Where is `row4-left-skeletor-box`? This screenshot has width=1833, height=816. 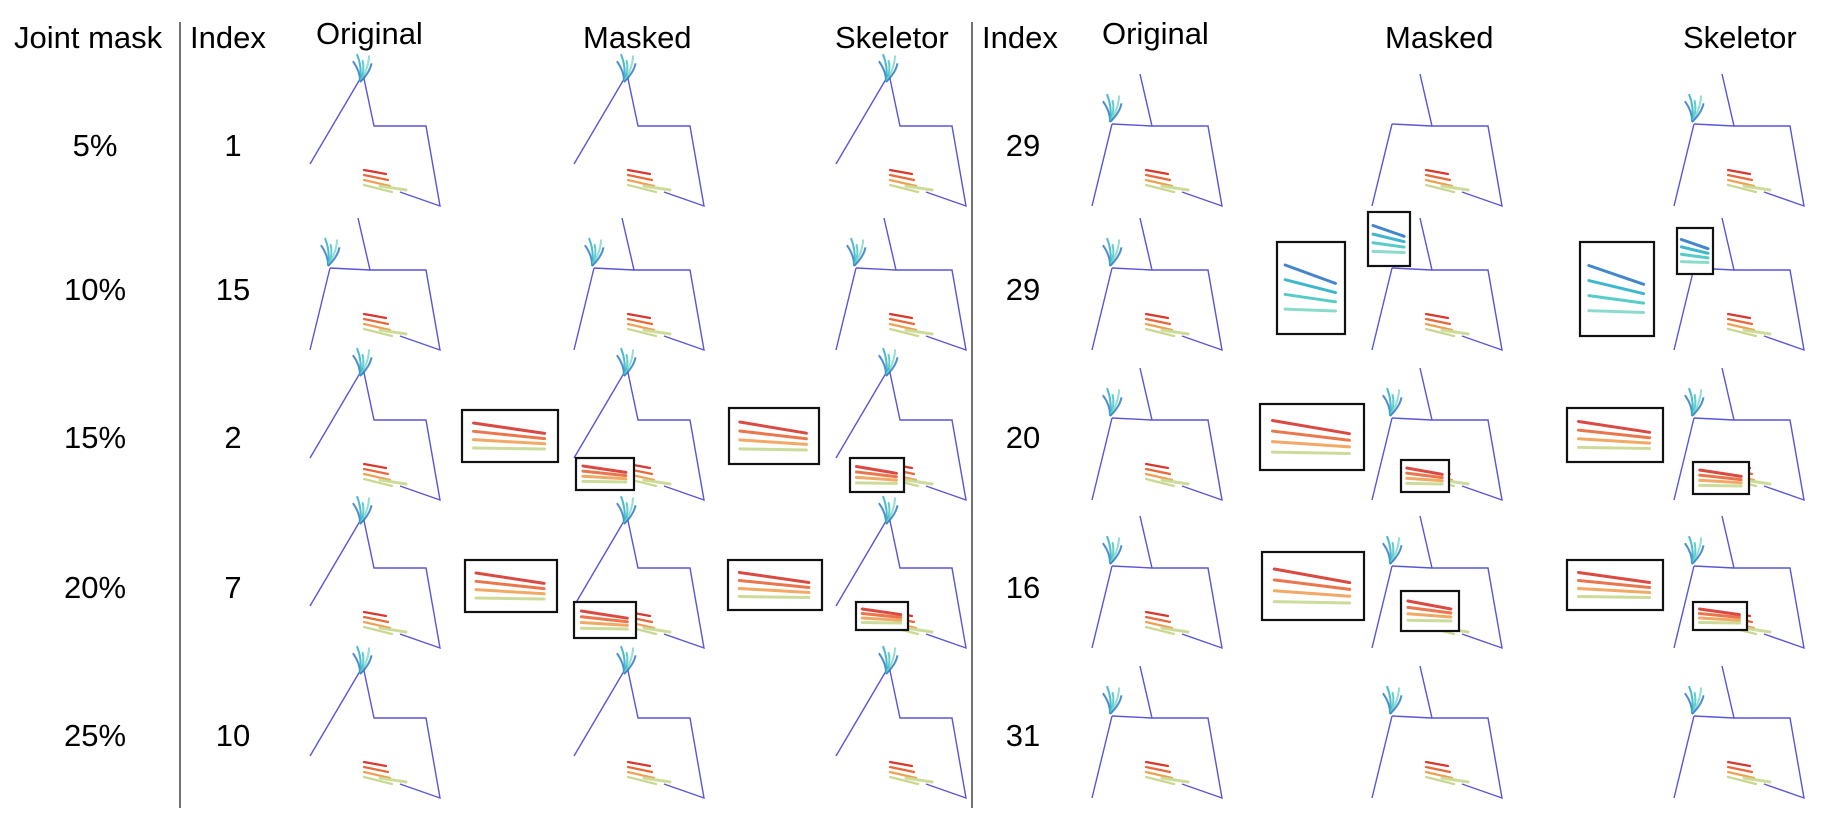 row4-left-skeletor-box is located at coordinates (882, 616).